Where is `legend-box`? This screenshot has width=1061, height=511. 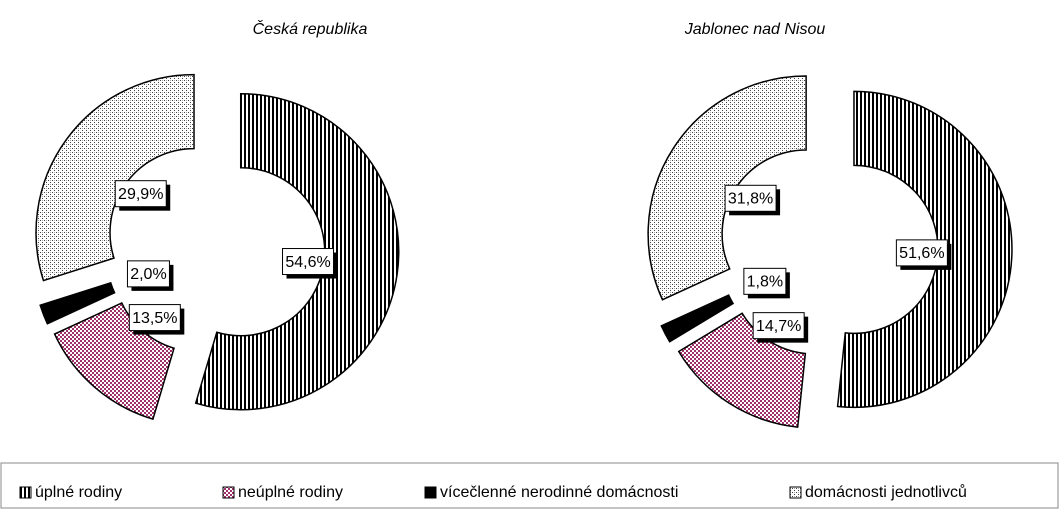 legend-box is located at coordinates (529, 485).